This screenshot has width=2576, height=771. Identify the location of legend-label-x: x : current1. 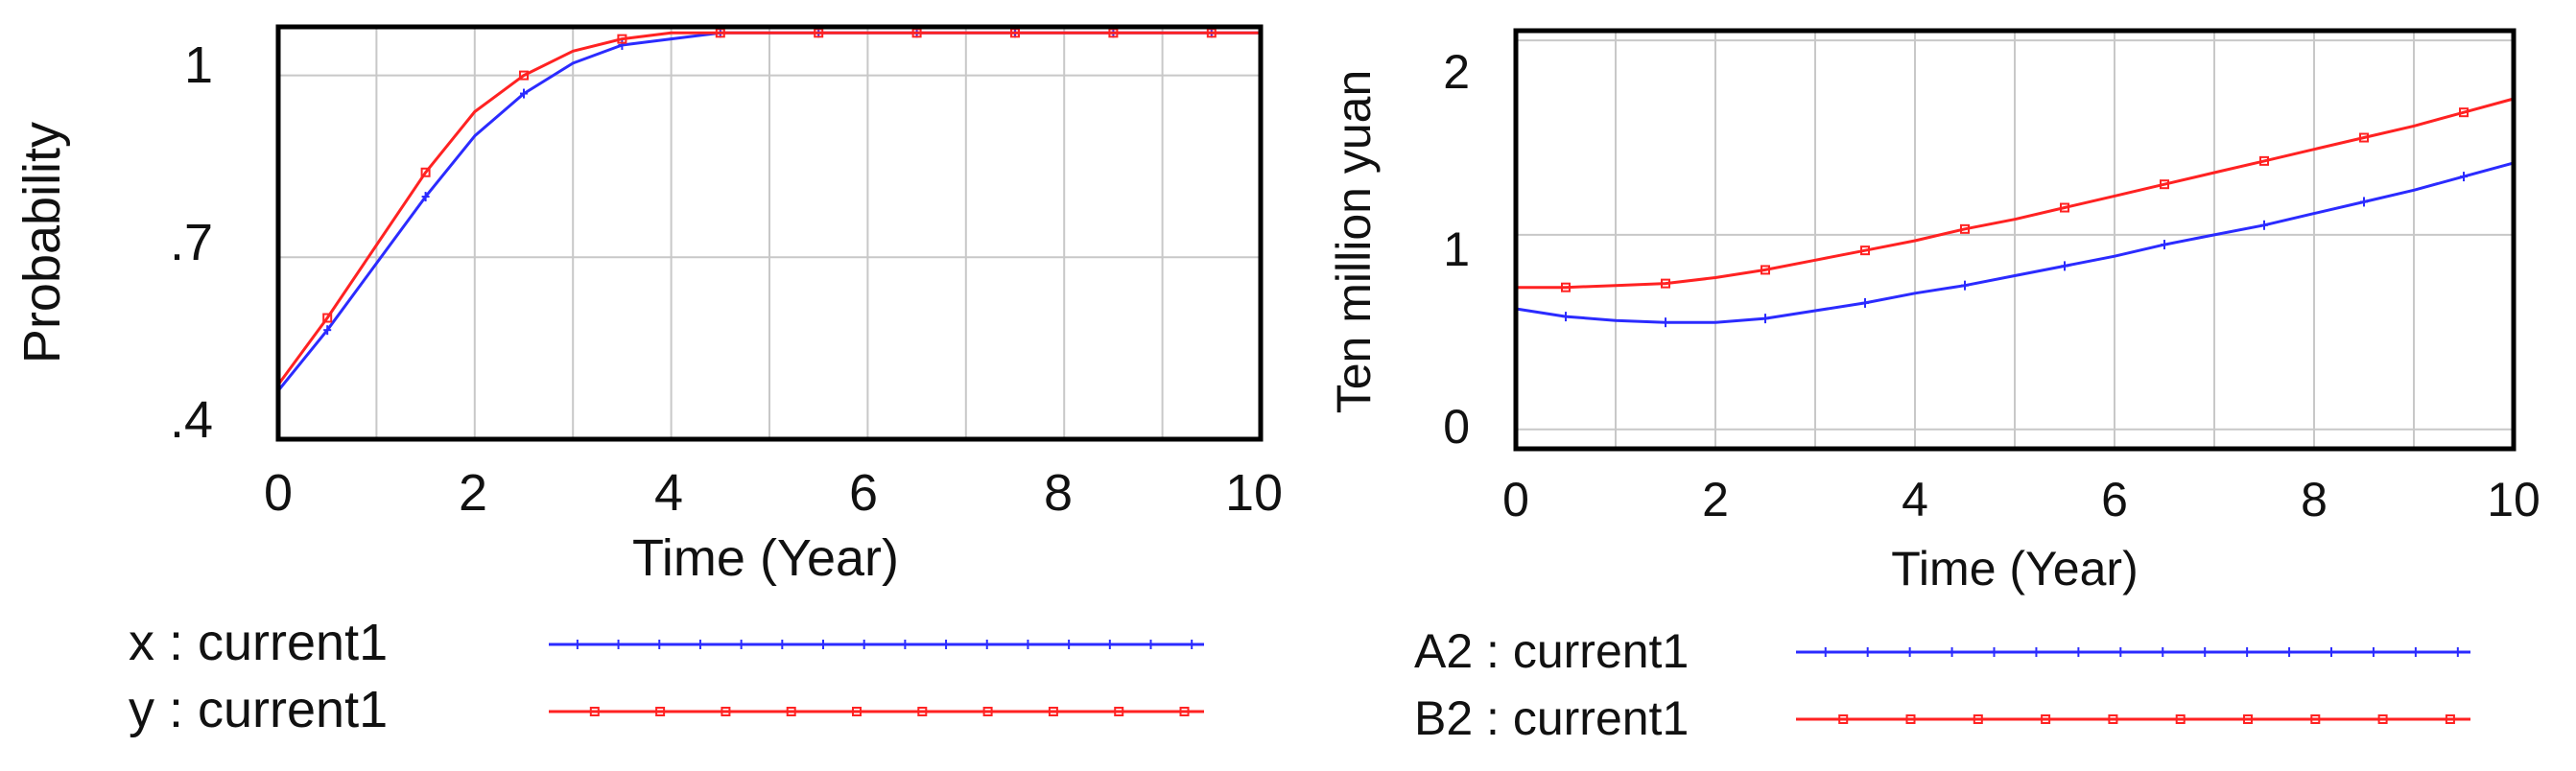
(259, 642).